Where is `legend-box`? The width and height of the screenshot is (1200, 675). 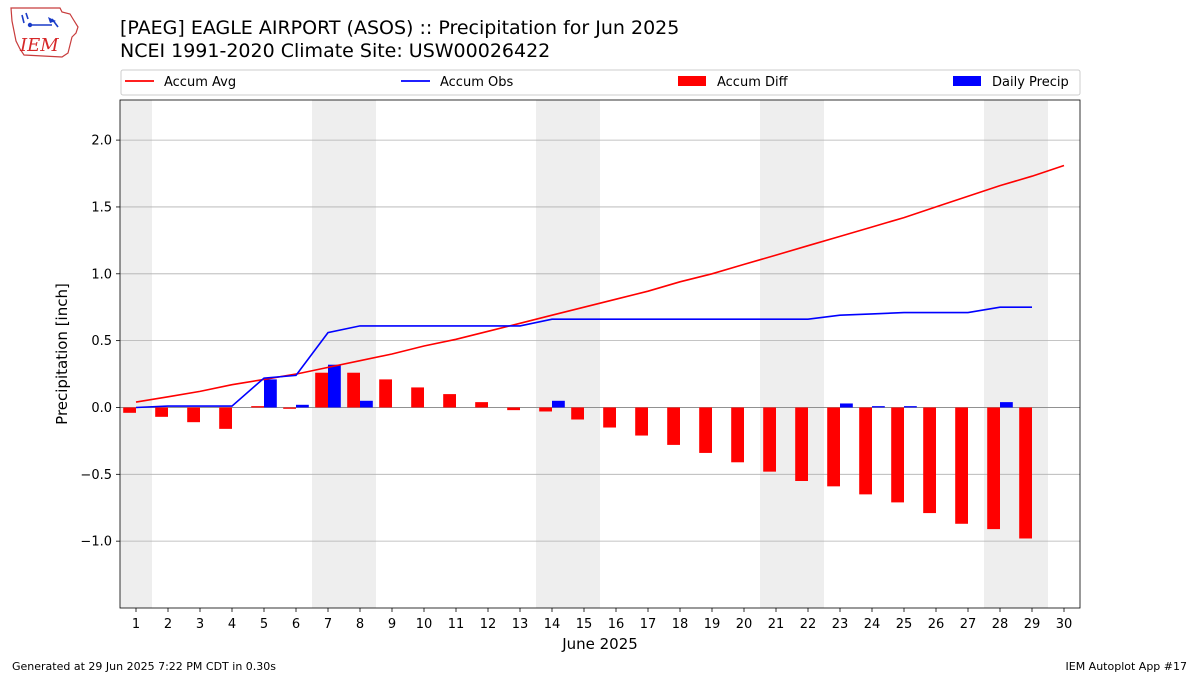 legend-box is located at coordinates (600, 82).